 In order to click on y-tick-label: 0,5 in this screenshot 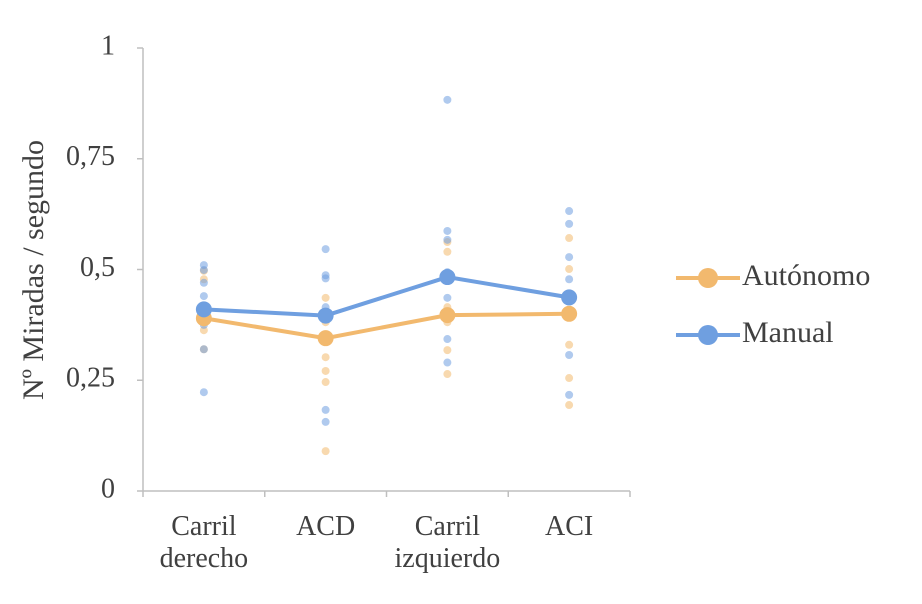, I will do `click(97, 267)`.